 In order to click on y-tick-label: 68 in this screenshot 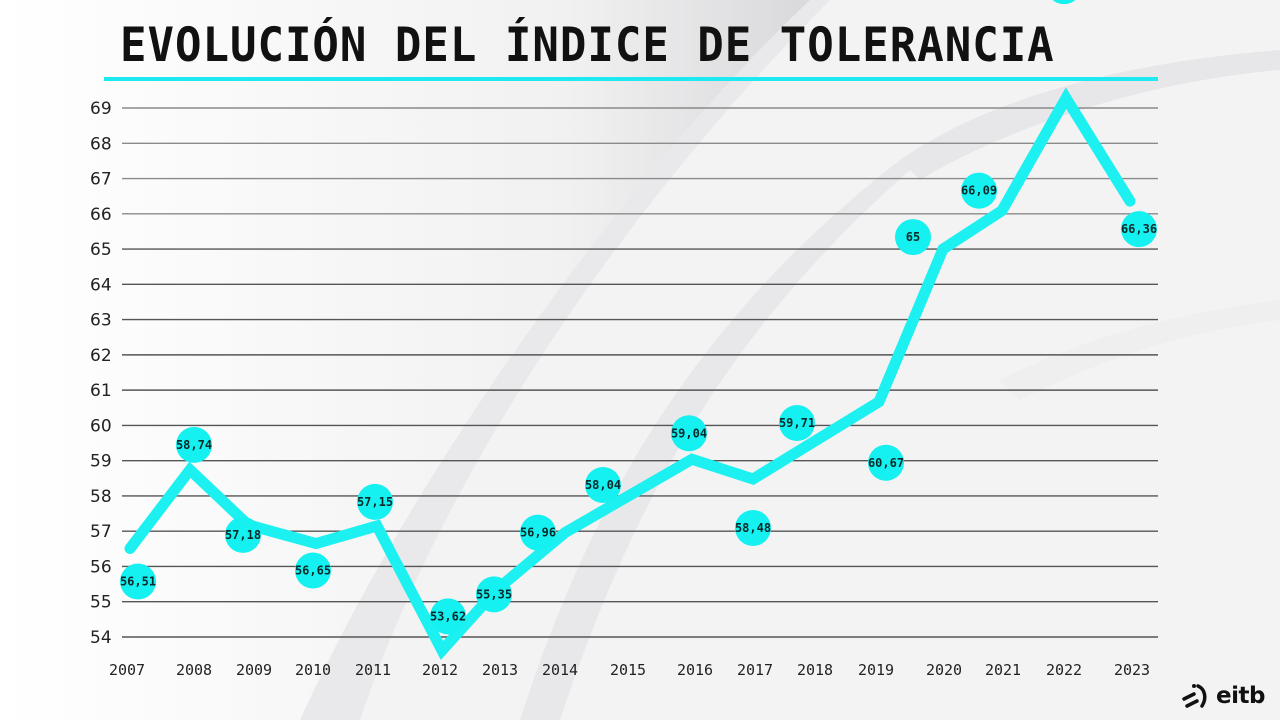, I will do `click(101, 144)`.